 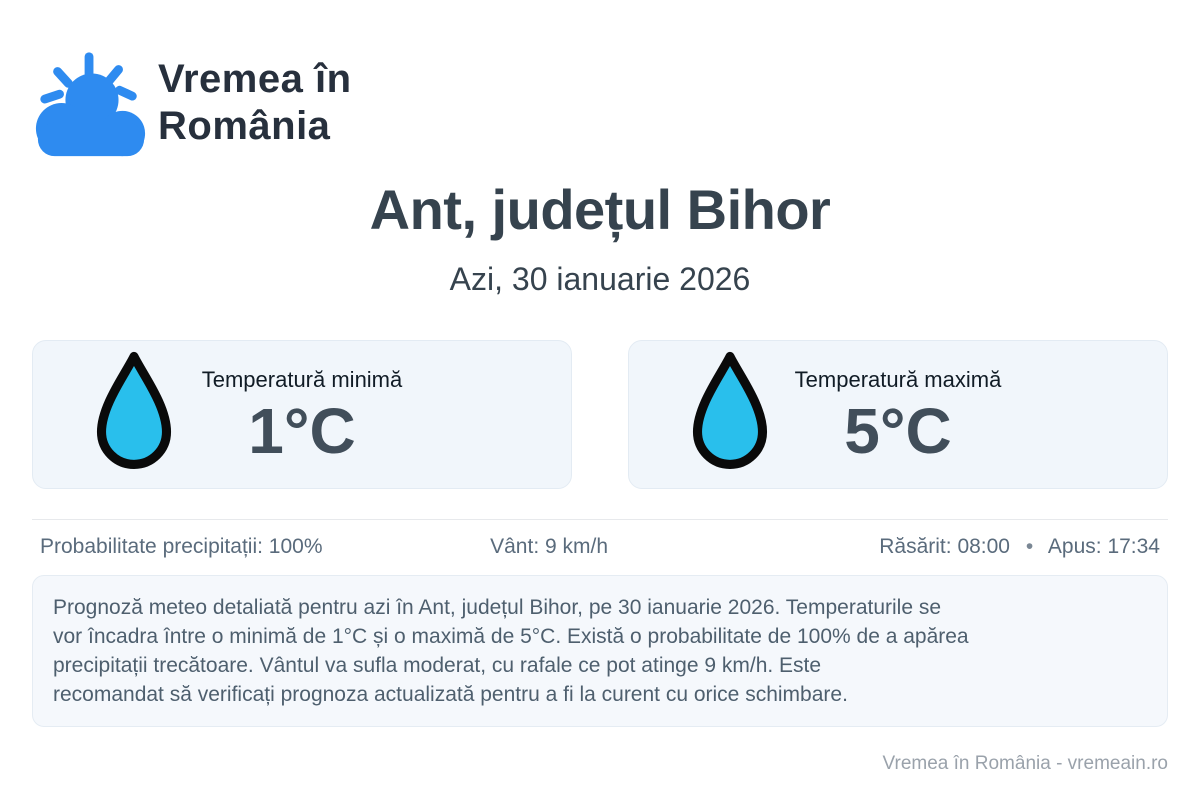 I want to click on precipitation-label: Probabilitate precipitații:, so click(x=151, y=546).